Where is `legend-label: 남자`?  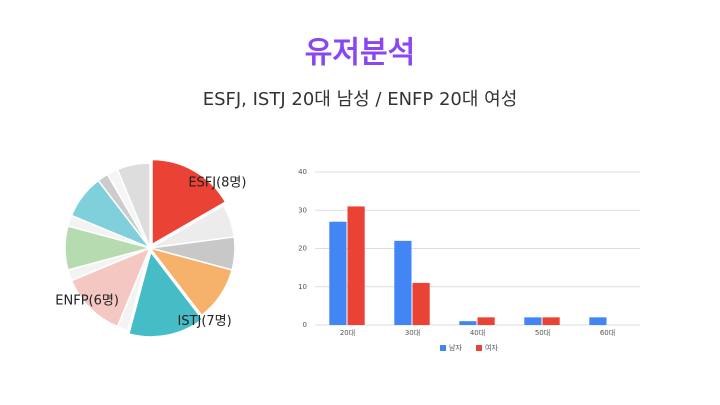 legend-label: 남자 is located at coordinates (455, 347).